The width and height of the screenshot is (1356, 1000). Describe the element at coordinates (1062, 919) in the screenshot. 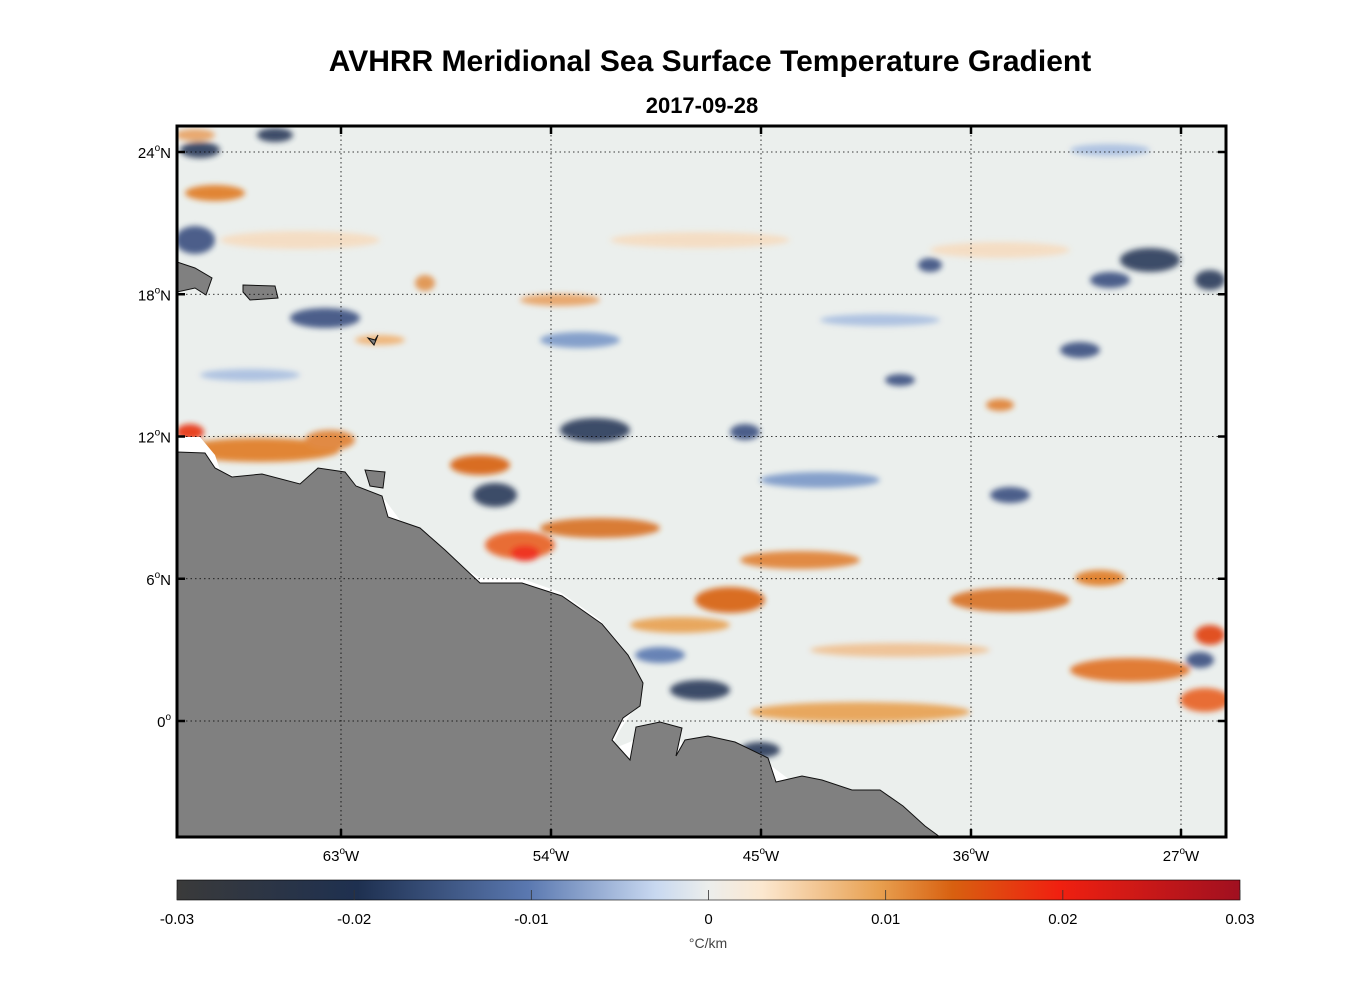

I see `colorbar-tick-label: 0.02` at that location.